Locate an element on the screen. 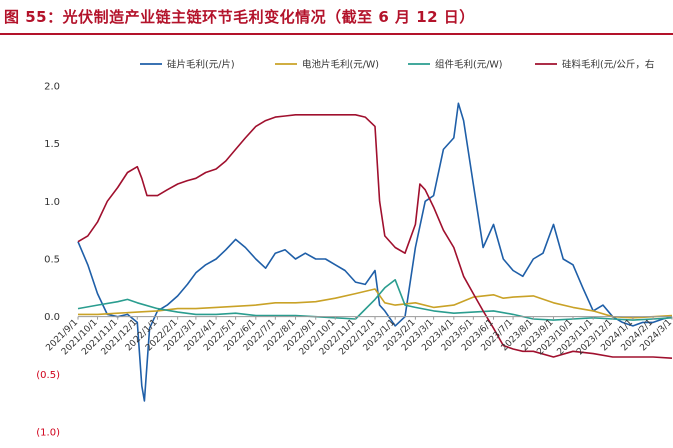  y-tick-label: 0.5 is located at coordinates (52, 260).